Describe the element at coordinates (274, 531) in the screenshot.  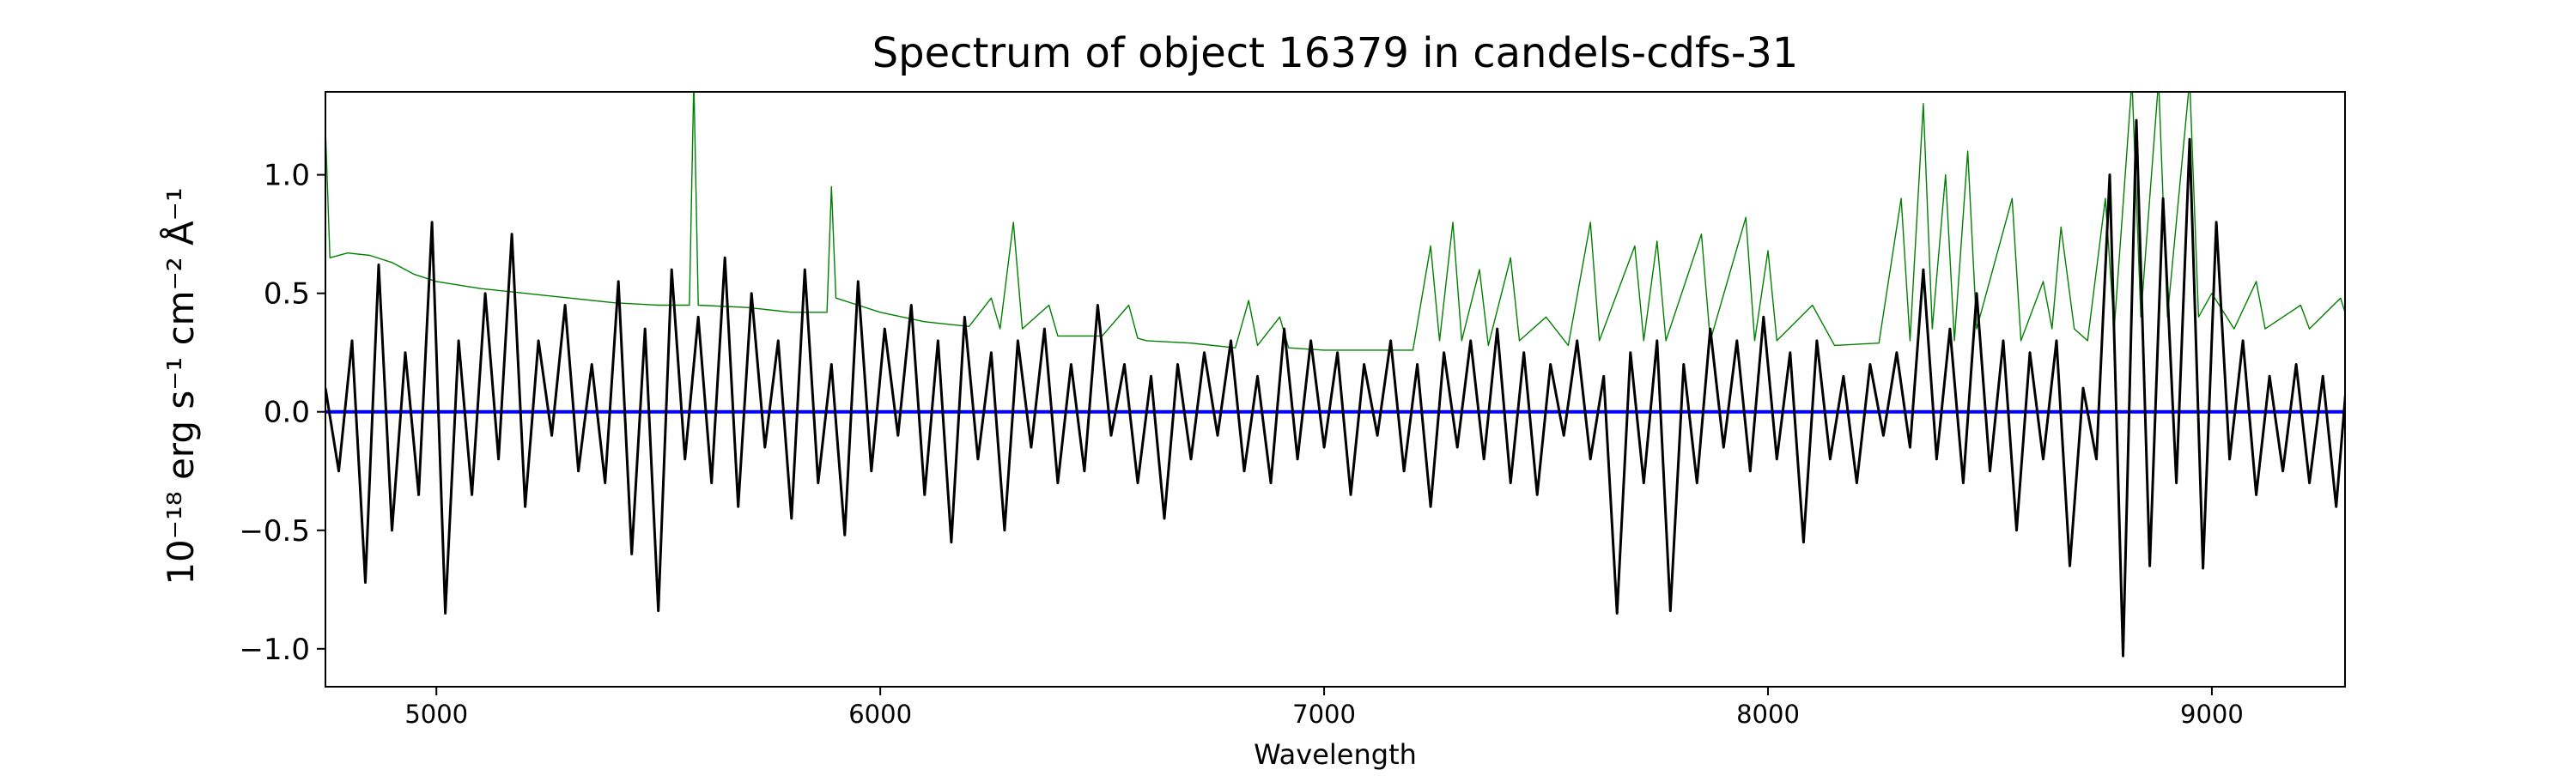
I see `y-tick-label: −0.5` at that location.